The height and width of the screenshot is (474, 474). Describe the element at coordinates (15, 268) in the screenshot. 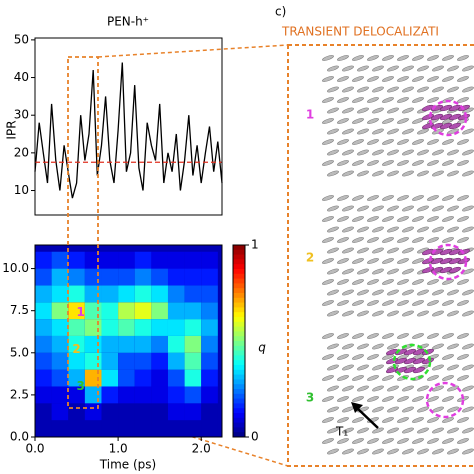

I see `y-tick-label: 10.0` at that location.